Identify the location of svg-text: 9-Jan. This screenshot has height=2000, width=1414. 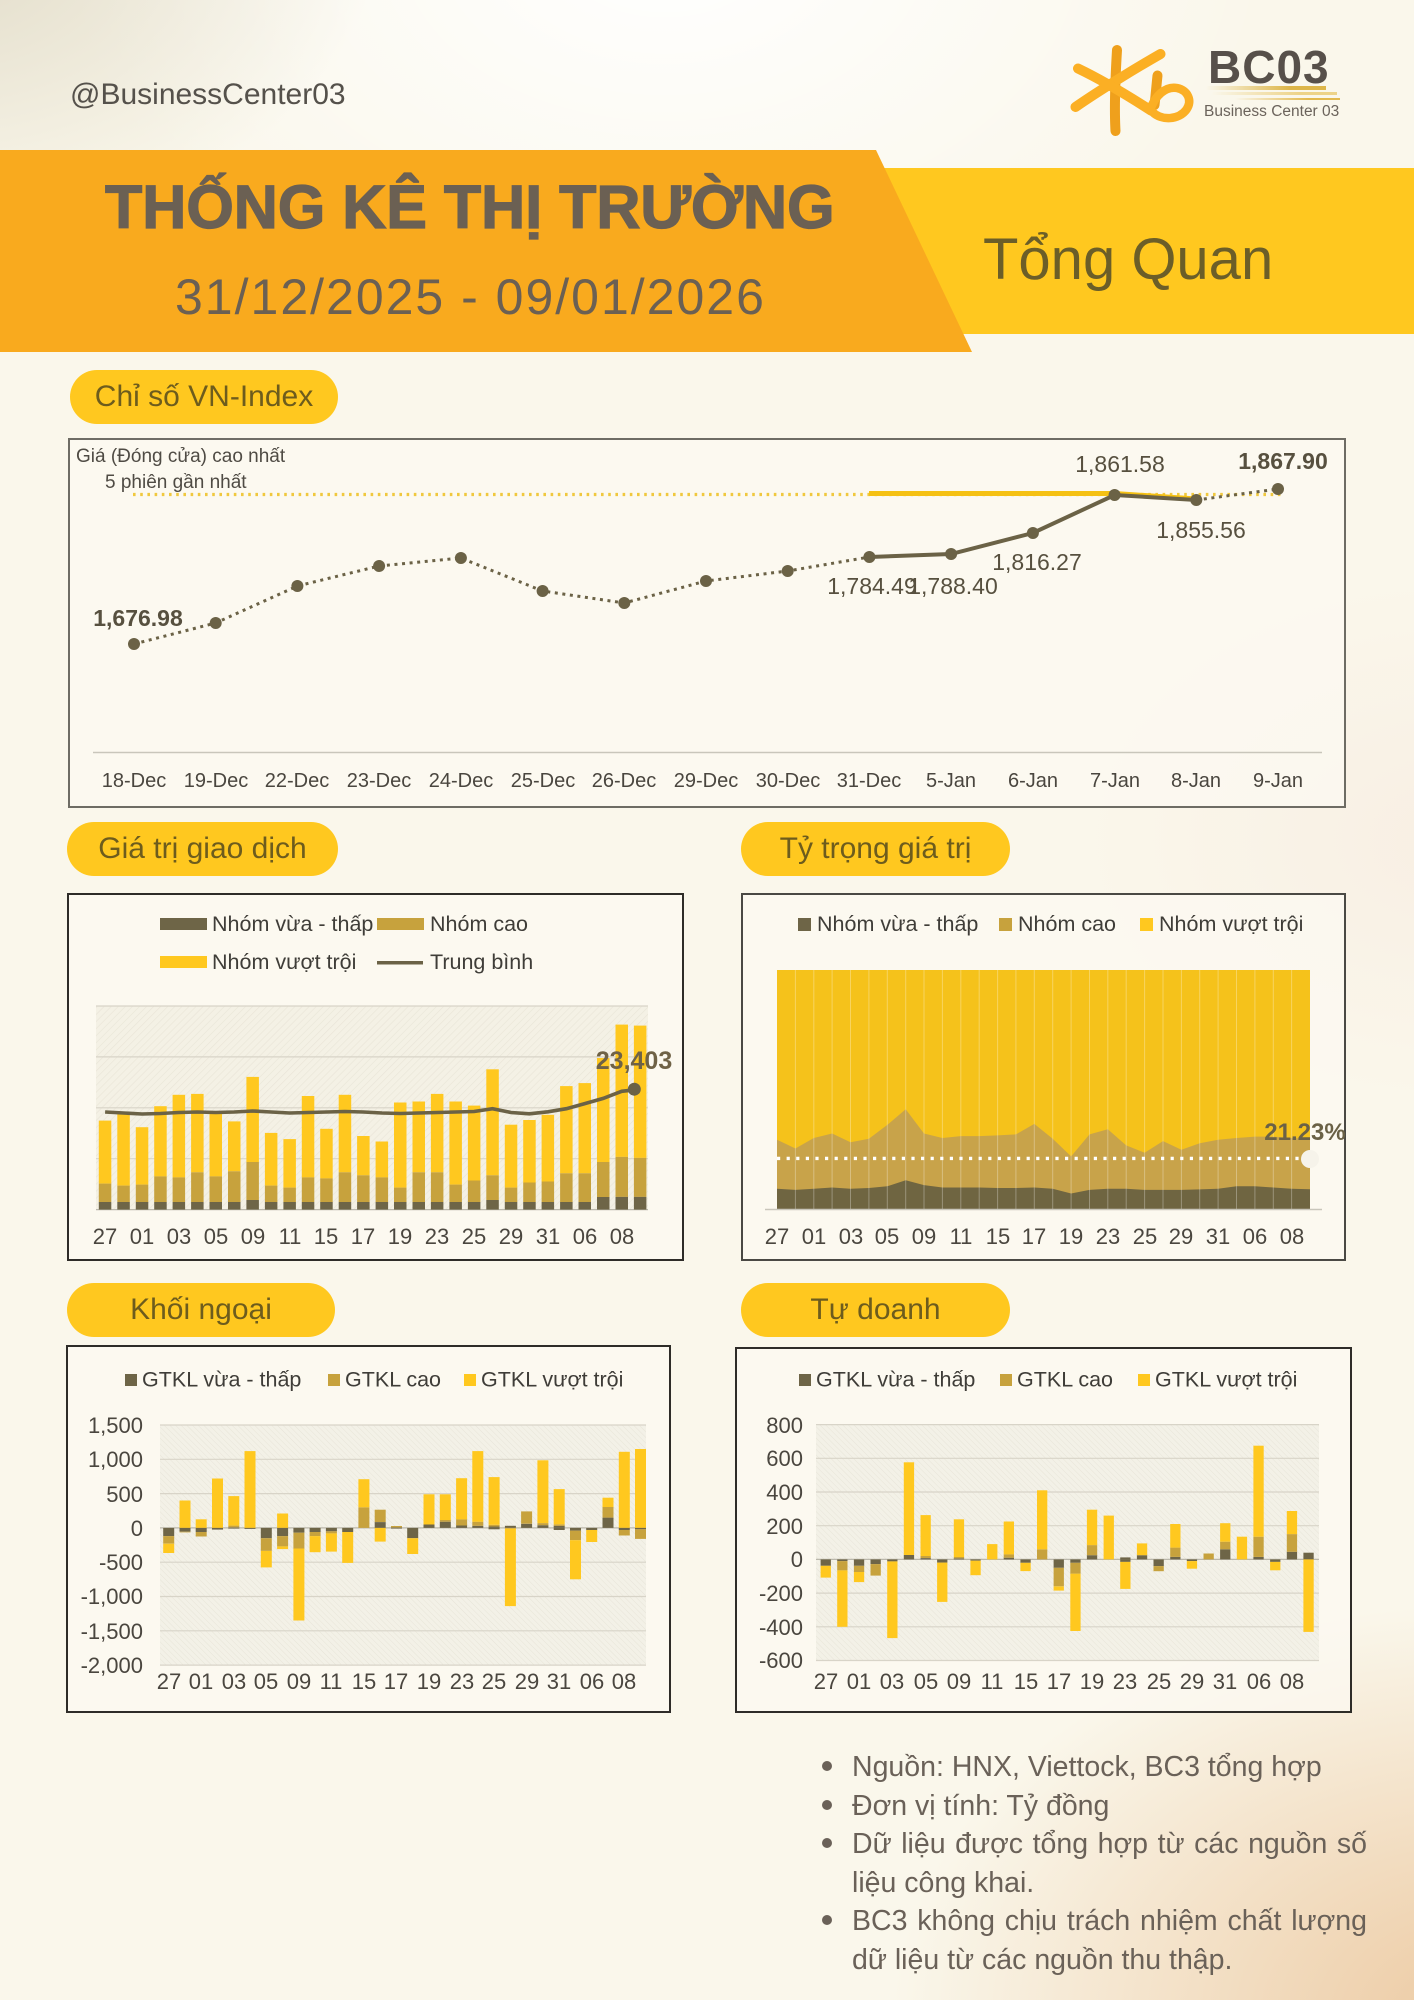
(1278, 781).